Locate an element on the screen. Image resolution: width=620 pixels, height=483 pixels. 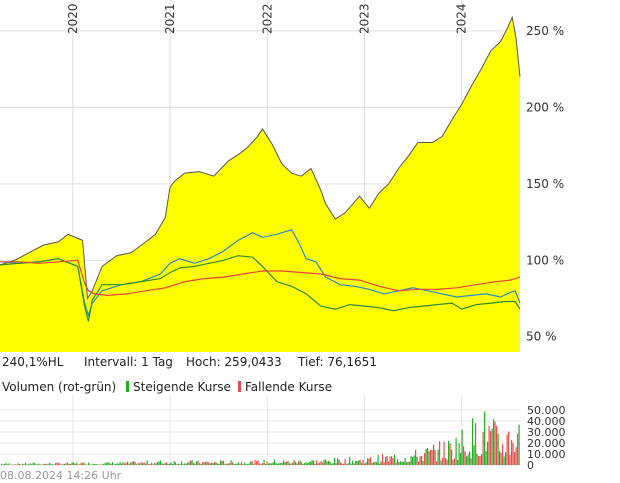
volume-label: Volumen (rot-grün) is located at coordinates (59, 387).